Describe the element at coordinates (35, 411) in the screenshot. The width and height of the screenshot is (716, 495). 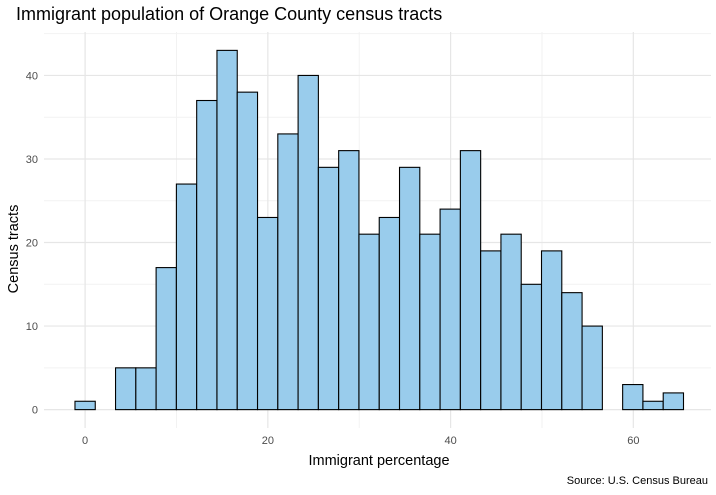
I see `y-tick-label: 0` at that location.